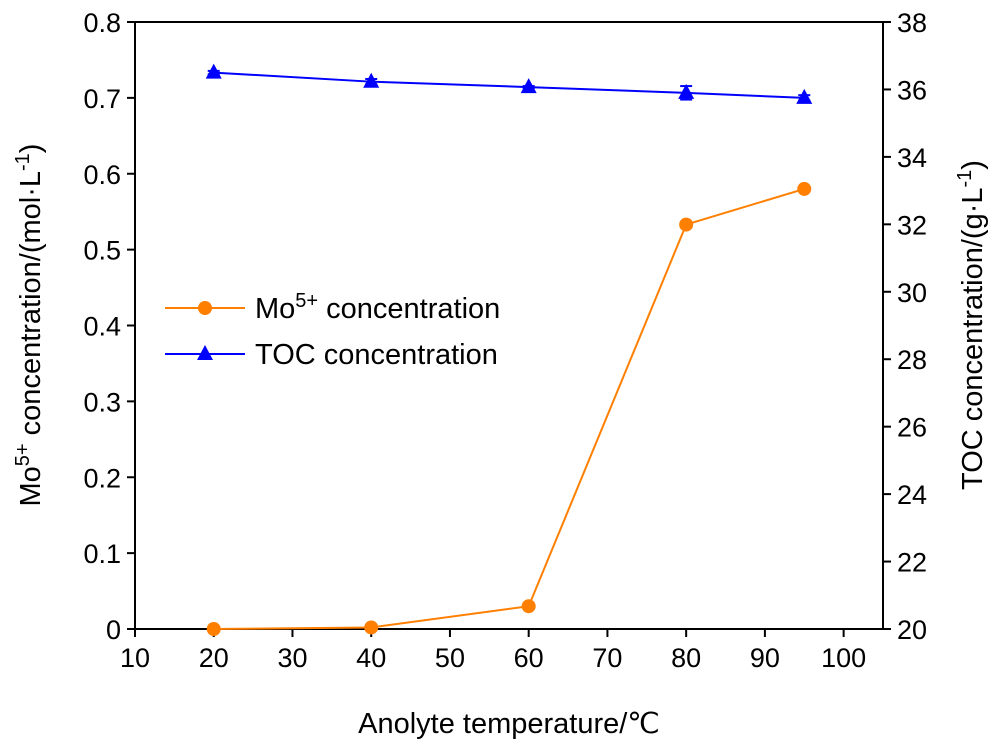 The width and height of the screenshot is (1000, 755). What do you see at coordinates (912, 428) in the screenshot?
I see `right-y-tick-label: 26` at bounding box center [912, 428].